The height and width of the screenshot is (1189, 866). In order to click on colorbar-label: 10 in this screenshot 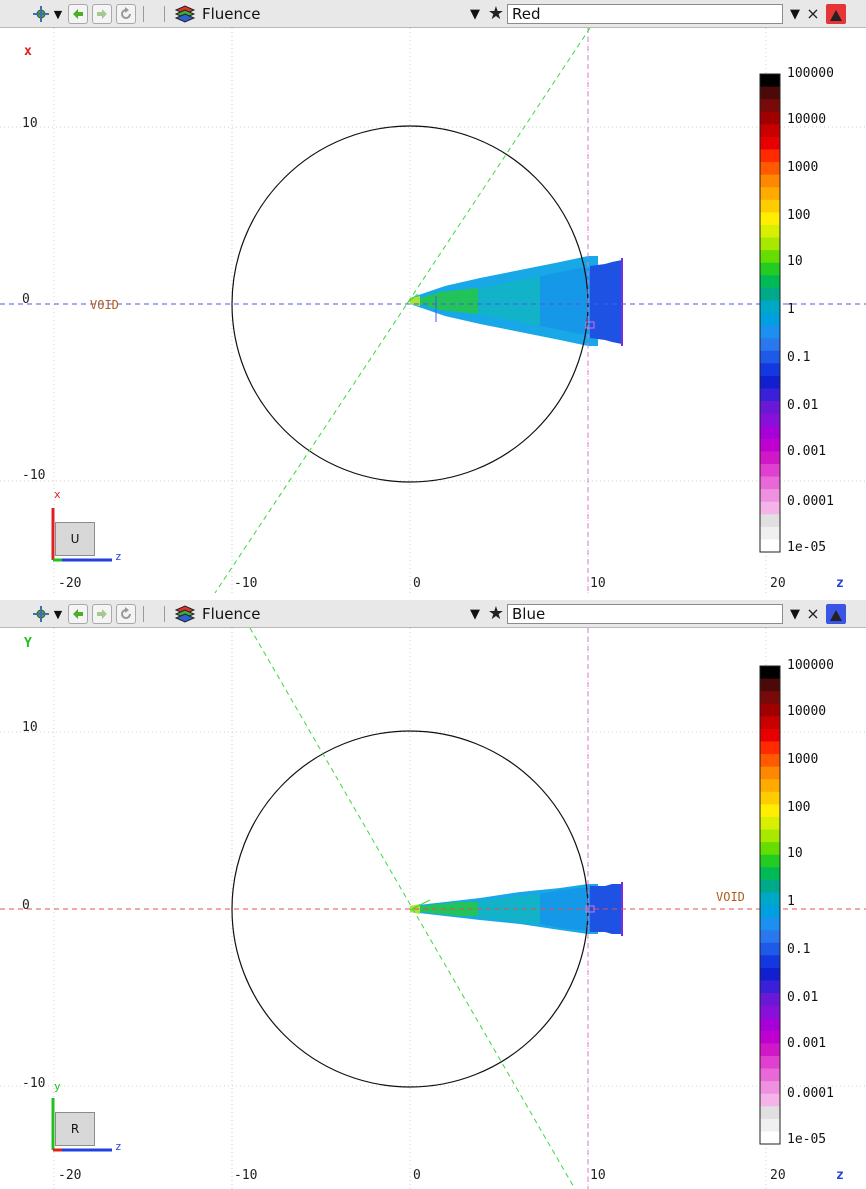, I will do `click(795, 853)`.